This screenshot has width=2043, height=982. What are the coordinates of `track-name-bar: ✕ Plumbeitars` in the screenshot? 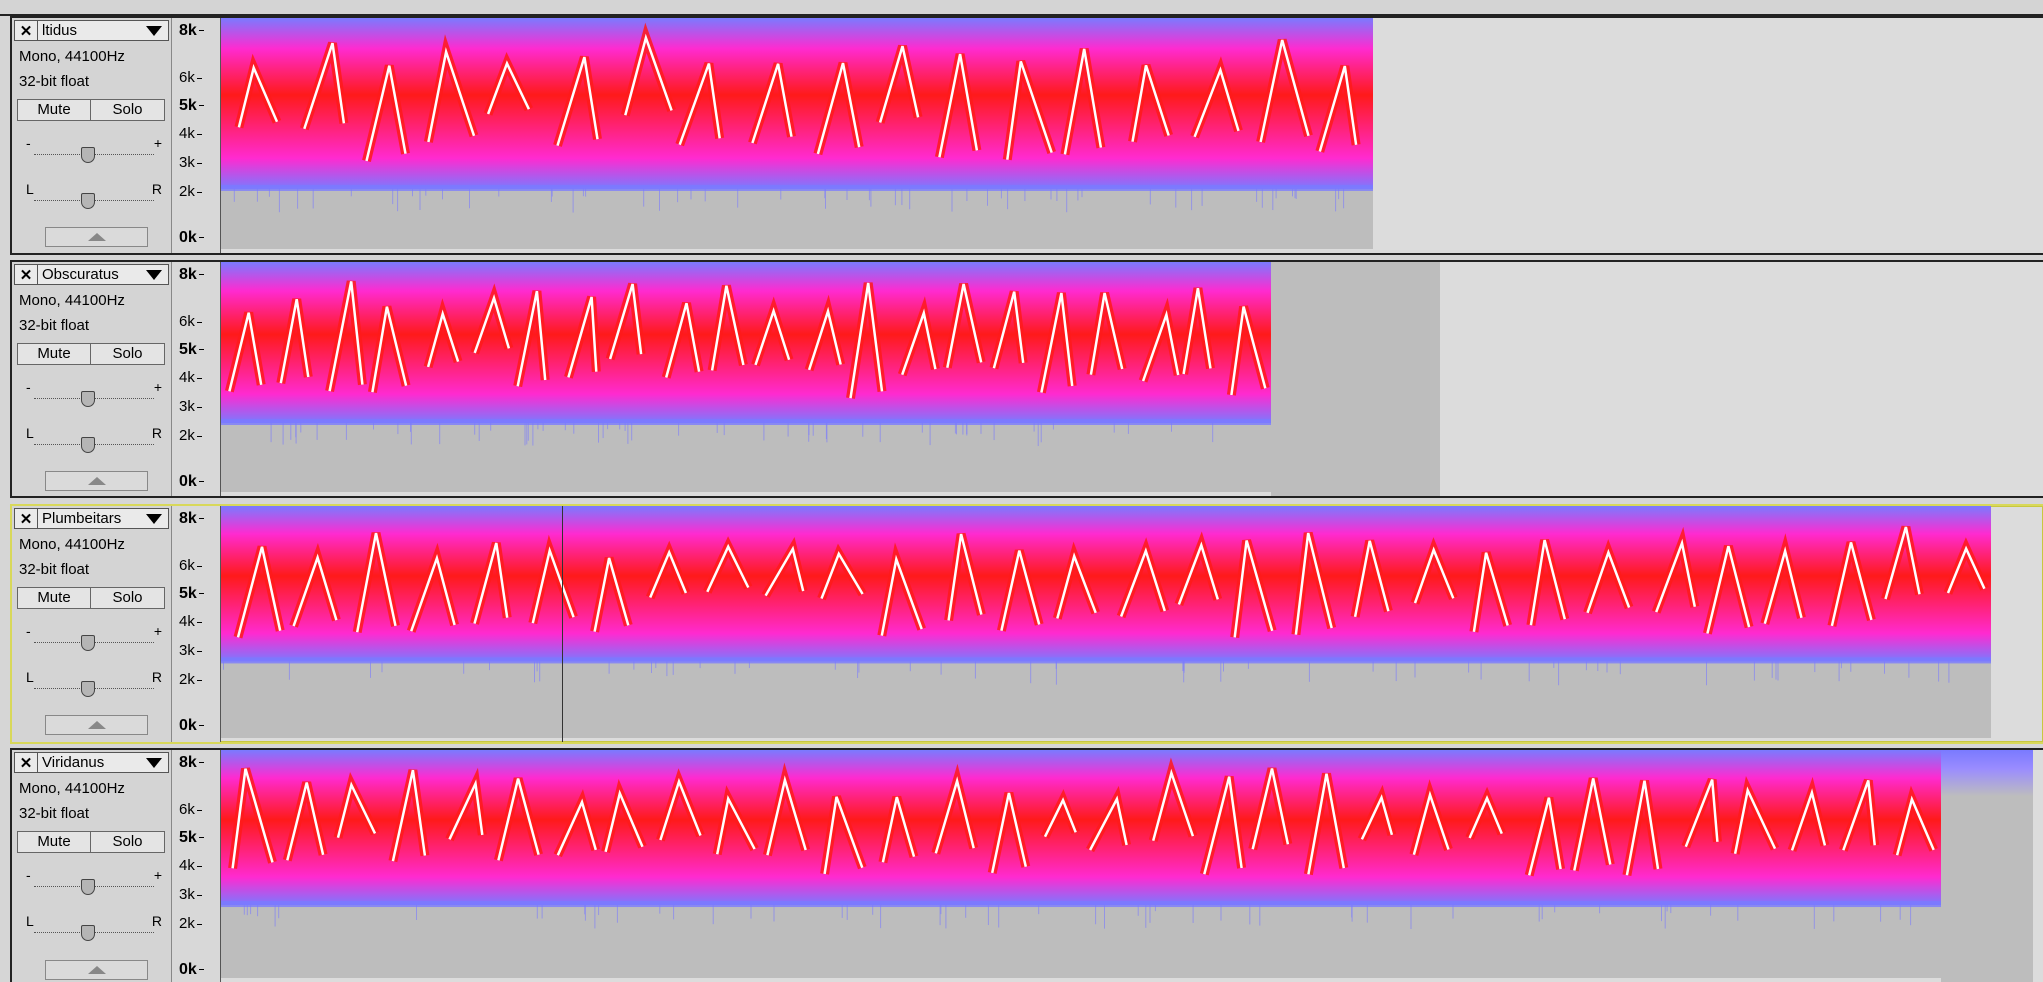 It's located at (91, 518).